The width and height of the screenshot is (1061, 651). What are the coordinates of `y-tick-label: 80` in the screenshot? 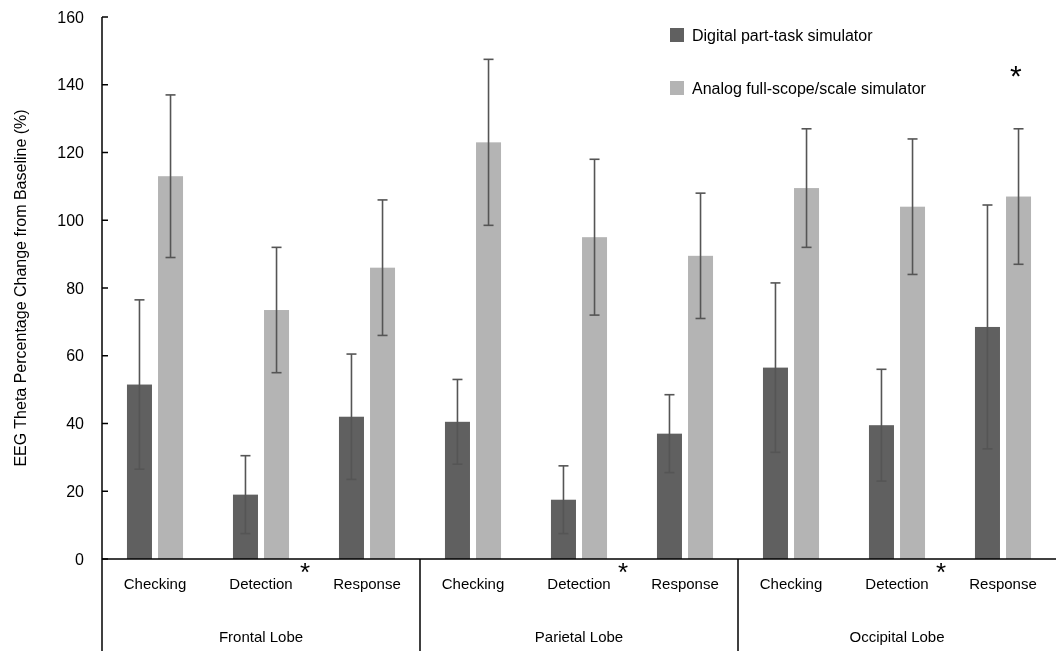 It's located at (75, 288).